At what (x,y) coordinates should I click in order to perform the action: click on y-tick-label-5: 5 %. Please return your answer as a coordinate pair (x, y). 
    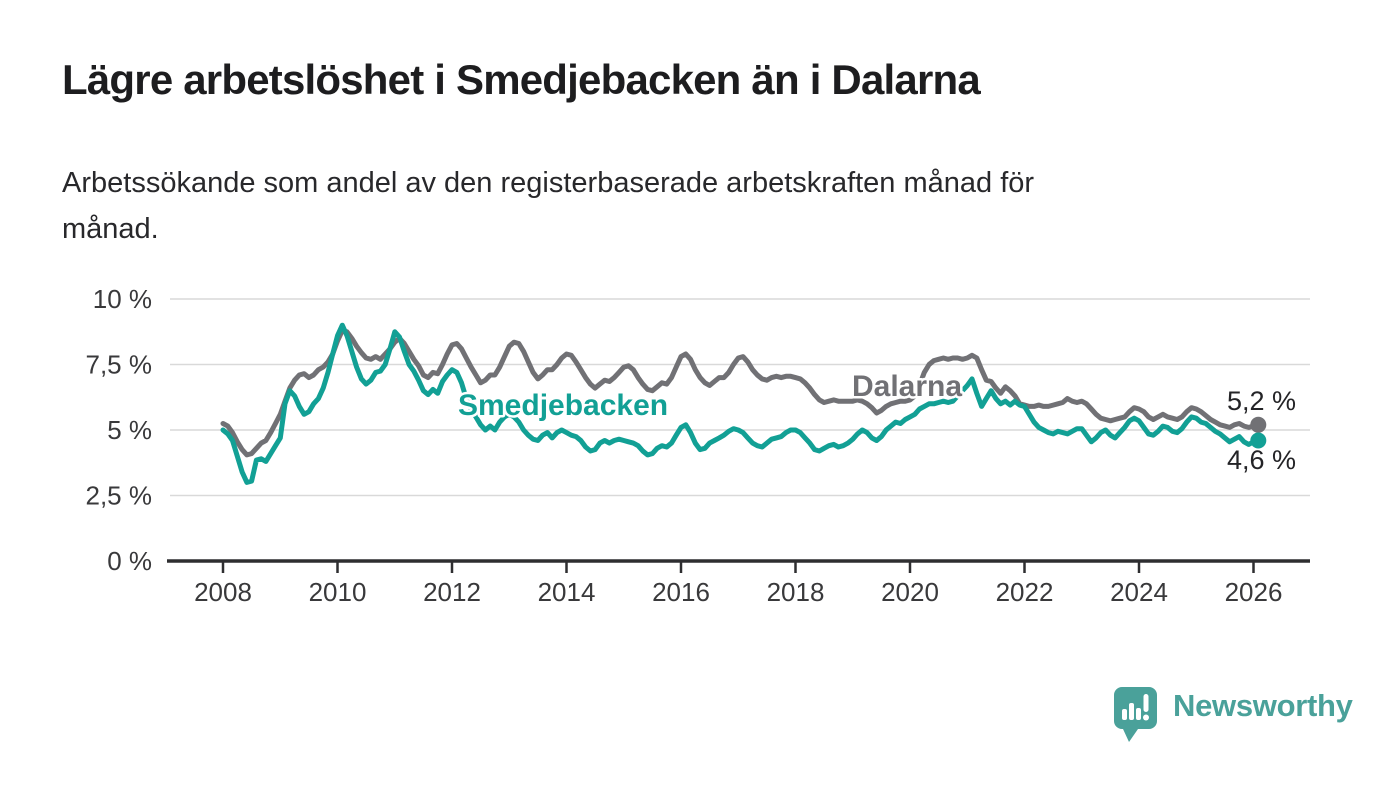
    Looking at the image, I should click on (129, 430).